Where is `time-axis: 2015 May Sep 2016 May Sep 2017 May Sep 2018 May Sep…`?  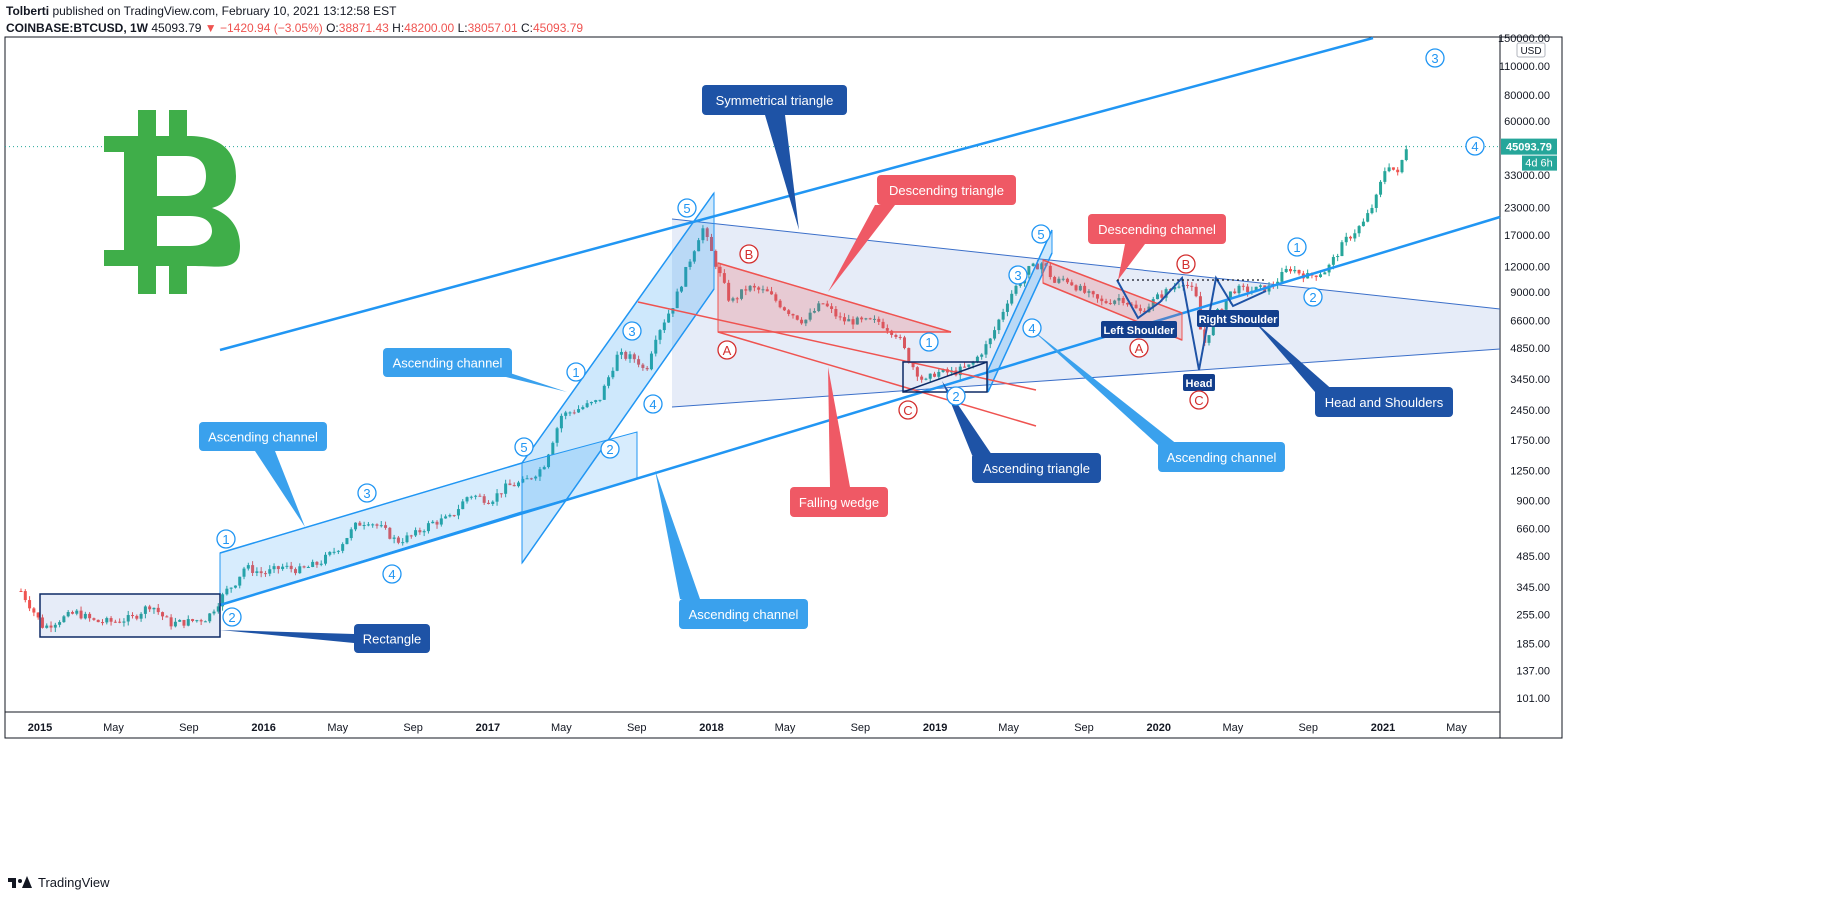
time-axis: 2015 May Sep 2016 May Sep 2017 May Sep 2018 May Sep… is located at coordinates (748, 728).